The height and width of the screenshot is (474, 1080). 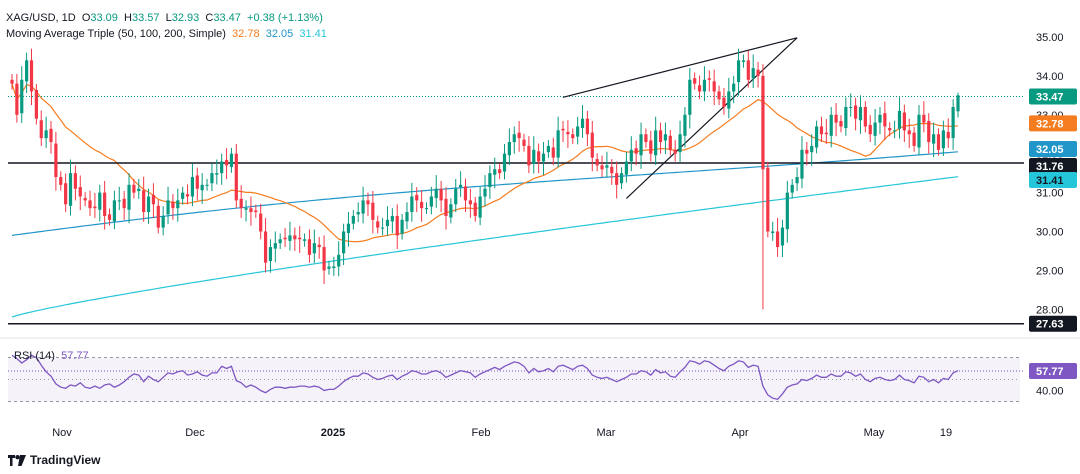 I want to click on tradingview-name: TradingView, so click(x=65, y=460).